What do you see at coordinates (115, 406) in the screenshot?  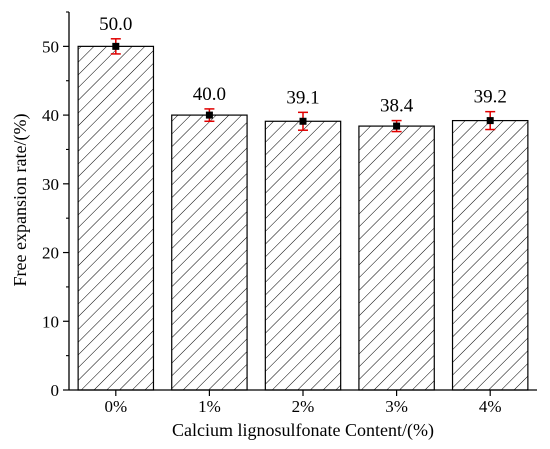 I see `x-tick-label: 0%` at bounding box center [115, 406].